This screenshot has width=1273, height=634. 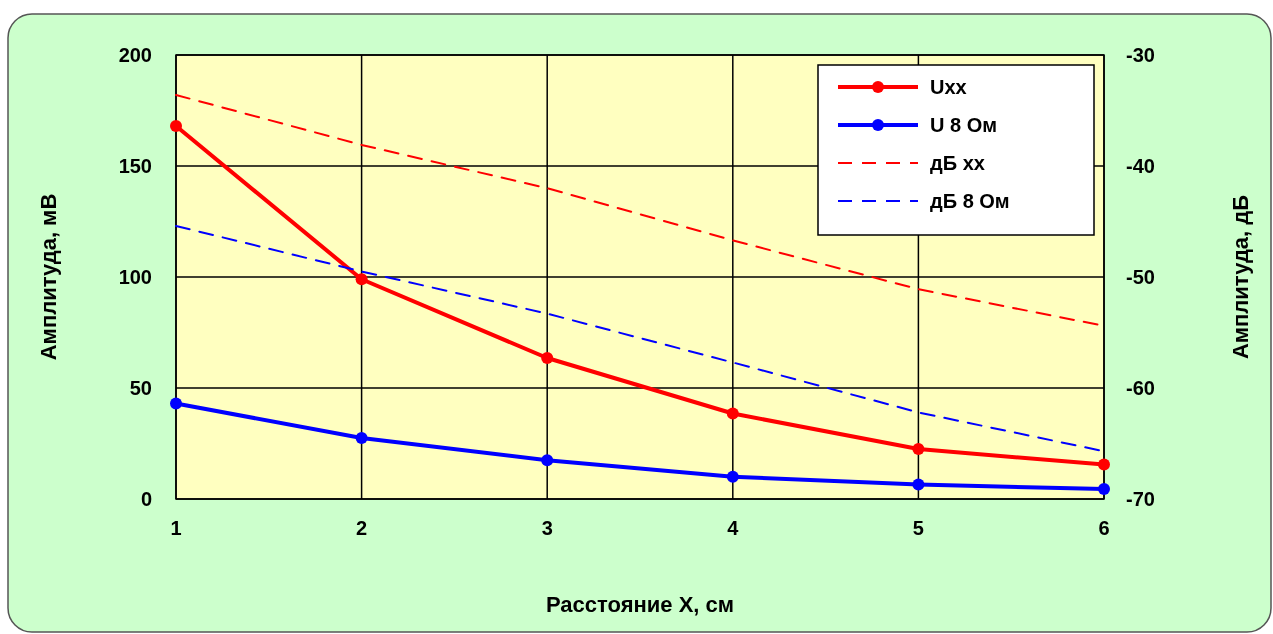 I want to click on y-tick-label: 100, so click(x=135, y=277).